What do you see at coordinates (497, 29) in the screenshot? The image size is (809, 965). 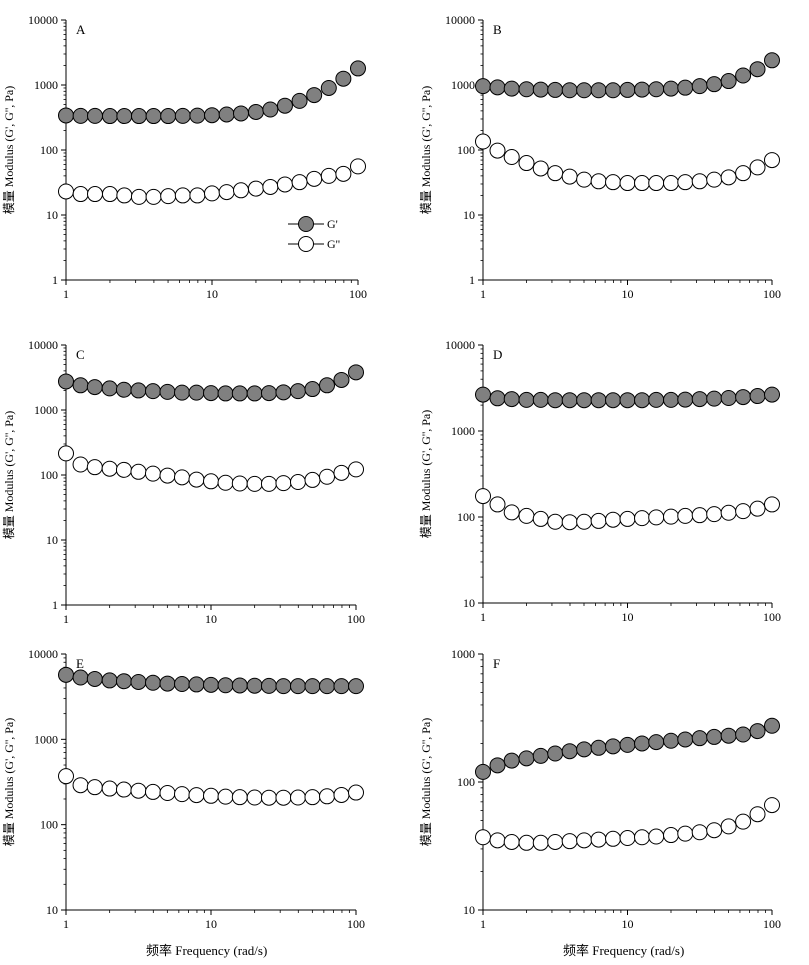 I see `panel-label: B` at bounding box center [497, 29].